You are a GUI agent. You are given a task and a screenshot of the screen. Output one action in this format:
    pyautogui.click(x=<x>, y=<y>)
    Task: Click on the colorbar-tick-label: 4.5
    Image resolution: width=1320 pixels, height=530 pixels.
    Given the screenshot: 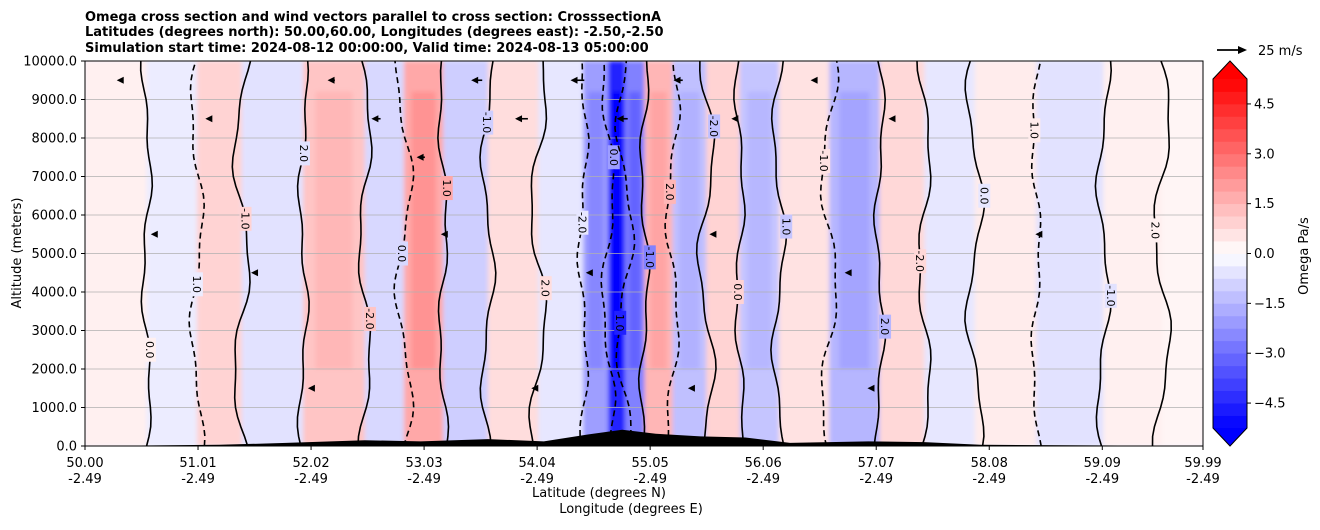 What is the action you would take?
    pyautogui.click(x=1264, y=104)
    